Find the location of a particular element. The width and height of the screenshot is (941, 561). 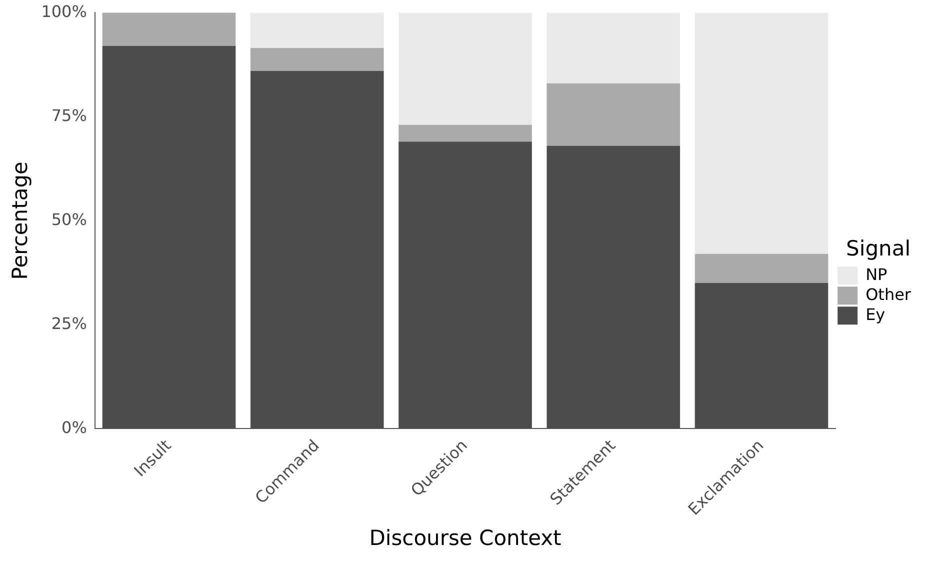

y-tick-label: 100% is located at coordinates (64, 11).